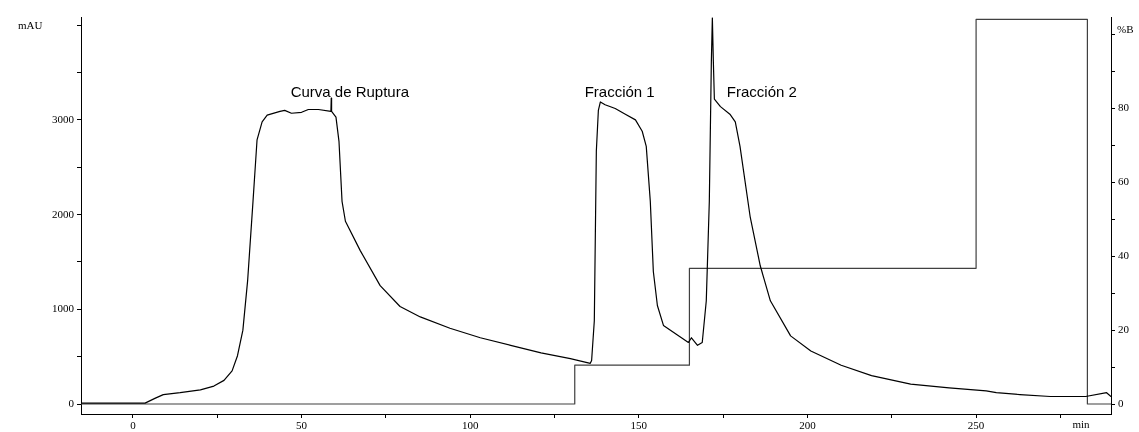 The width and height of the screenshot is (1139, 432). I want to click on y2-tick-label: 80, so click(1124, 107).